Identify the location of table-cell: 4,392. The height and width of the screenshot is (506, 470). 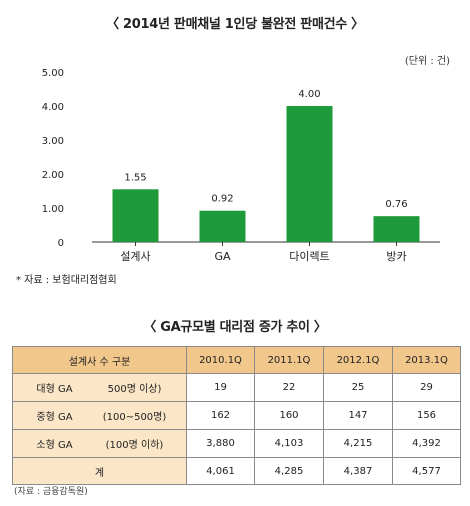
(426, 443).